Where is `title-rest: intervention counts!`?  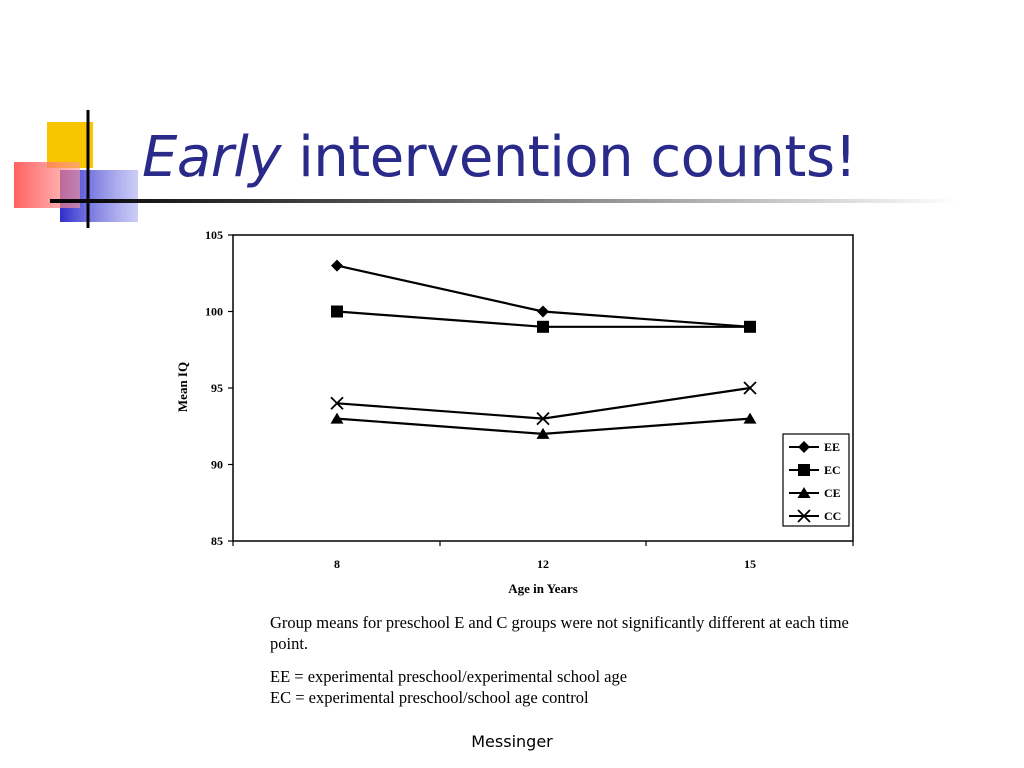
title-rest: intervention counts! is located at coordinates (568, 157).